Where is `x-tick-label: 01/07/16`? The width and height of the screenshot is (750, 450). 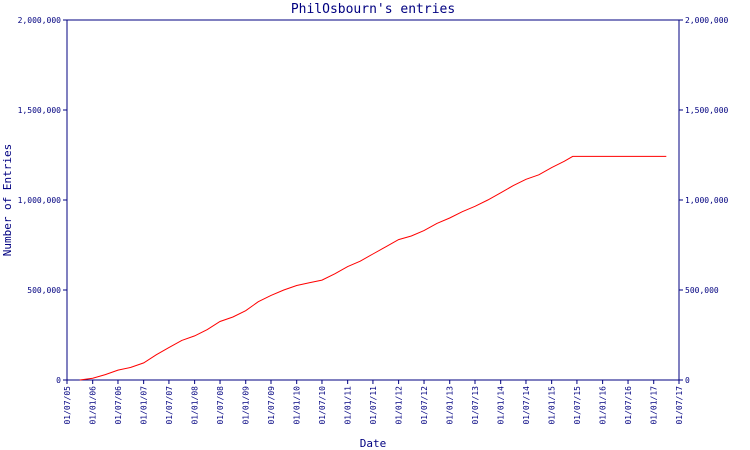
x-tick-label: 01/07/16 is located at coordinates (628, 405).